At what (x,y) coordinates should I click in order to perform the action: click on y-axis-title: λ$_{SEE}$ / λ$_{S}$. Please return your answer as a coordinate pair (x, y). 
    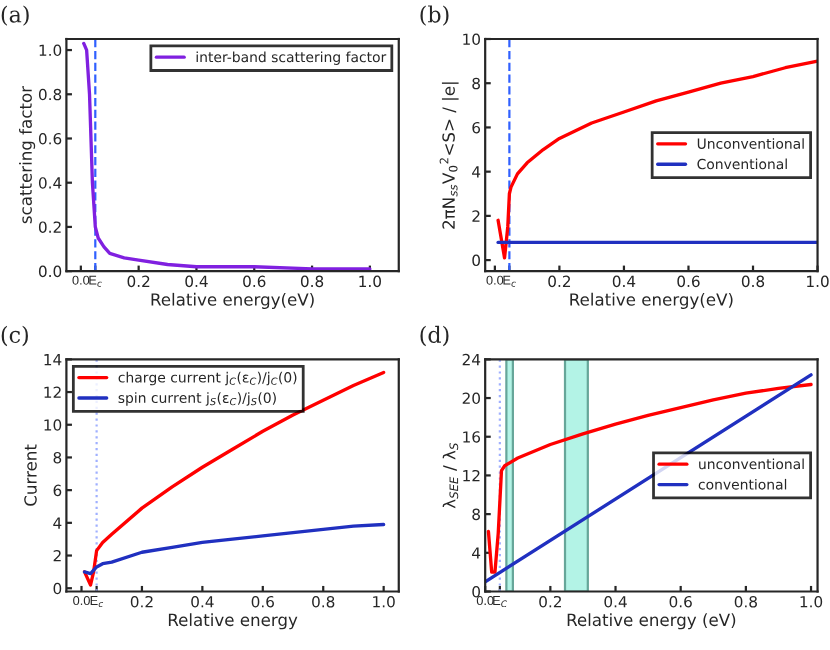
    Looking at the image, I should click on (450, 475).